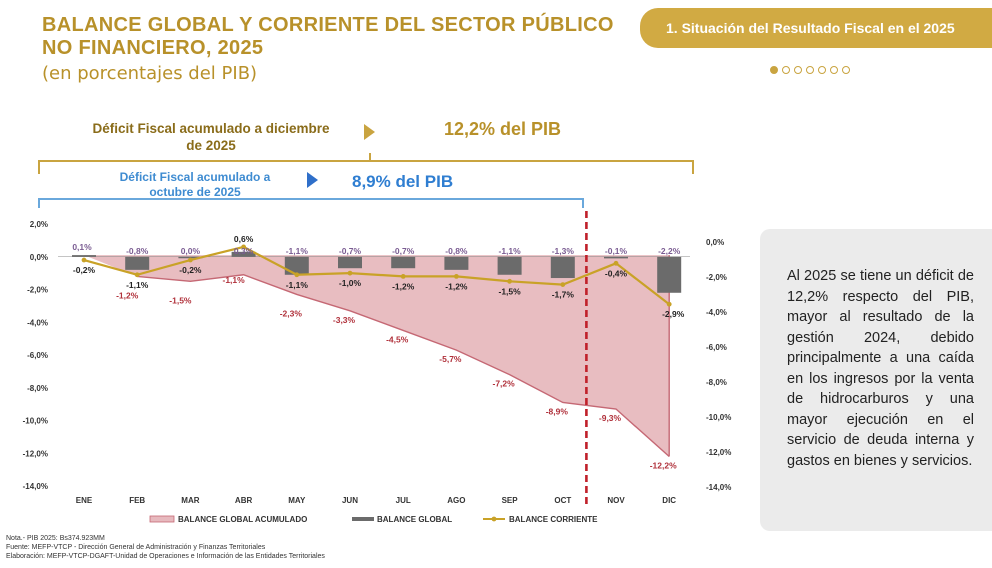 The width and height of the screenshot is (992, 568). I want to click on bar-label: -2,2%, so click(669, 251).